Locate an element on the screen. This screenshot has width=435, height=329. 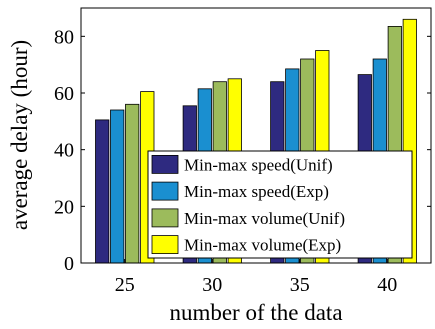
y-tick-label: 20 is located at coordinates (64, 207).